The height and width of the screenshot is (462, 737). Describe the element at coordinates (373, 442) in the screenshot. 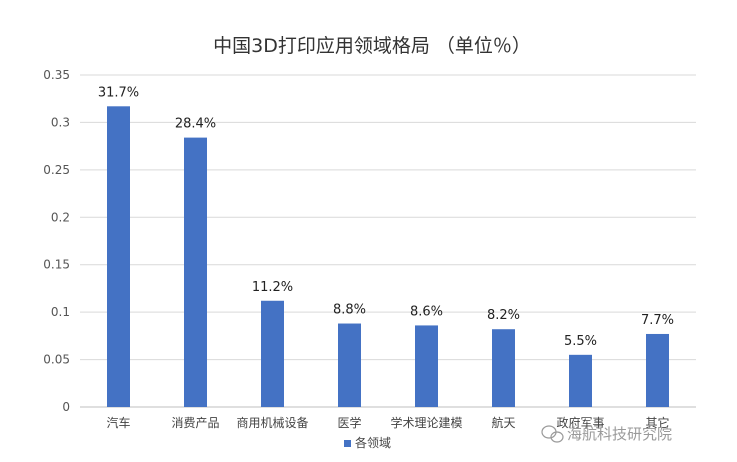

I see `legend-label: 各领域` at that location.